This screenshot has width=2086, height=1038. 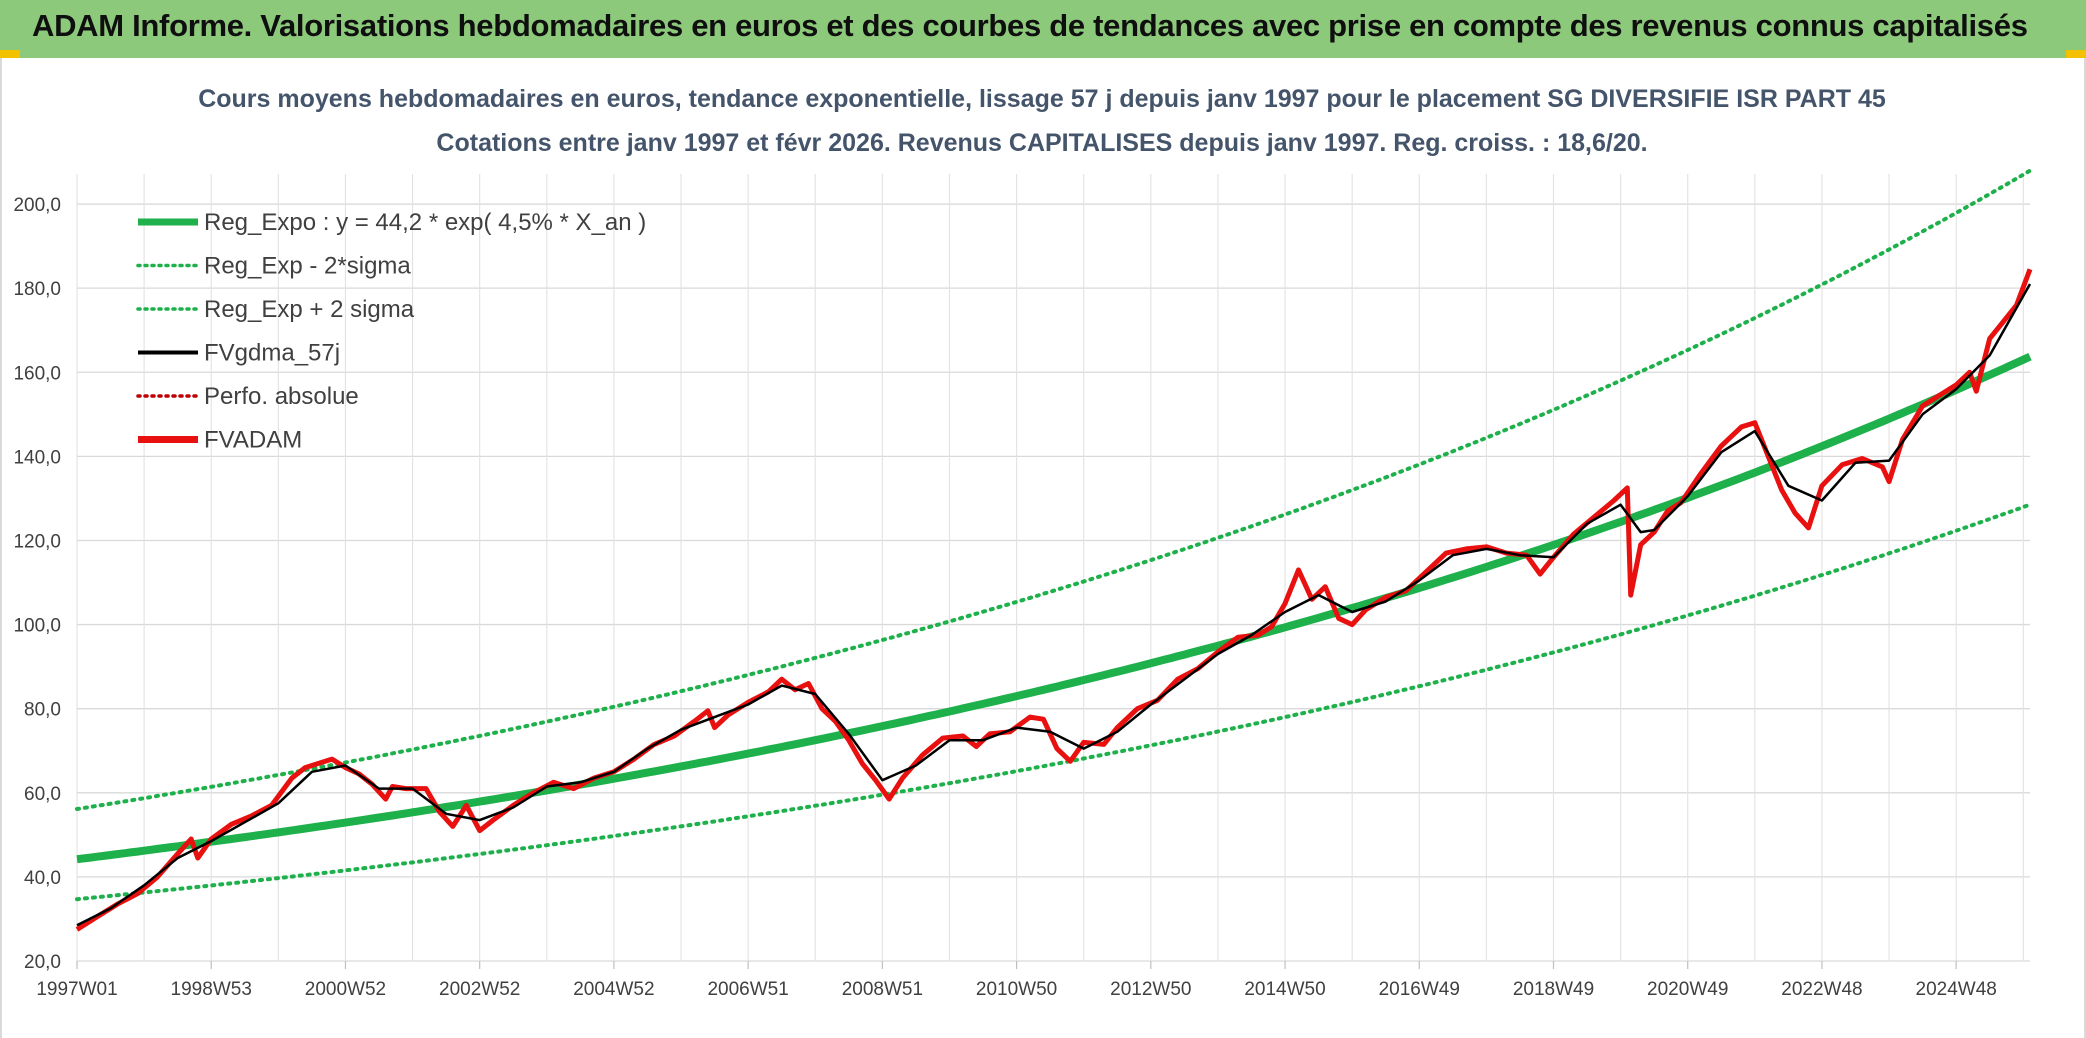 What do you see at coordinates (281, 396) in the screenshot?
I see `legend-label-perfo: Perfo. absolue` at bounding box center [281, 396].